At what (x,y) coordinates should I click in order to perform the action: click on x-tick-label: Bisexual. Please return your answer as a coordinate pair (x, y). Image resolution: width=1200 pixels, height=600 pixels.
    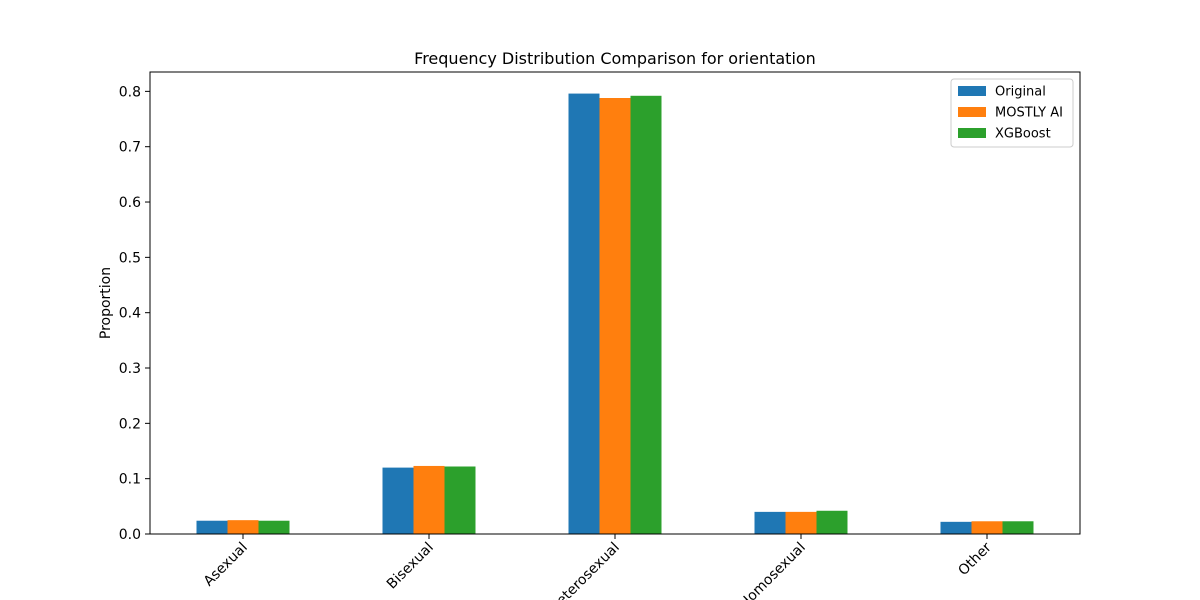
    Looking at the image, I should click on (410, 566).